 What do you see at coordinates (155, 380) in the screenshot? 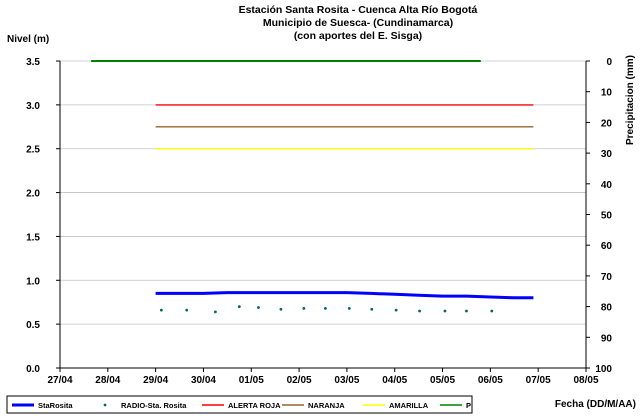
I see `x-tick-label-29-04: 29/04` at bounding box center [155, 380].